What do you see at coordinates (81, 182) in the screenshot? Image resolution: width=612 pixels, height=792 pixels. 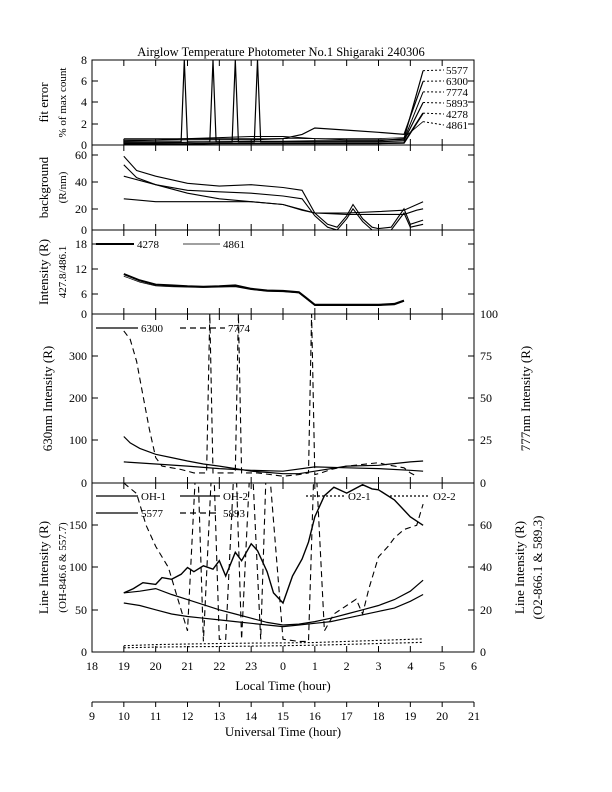 I see `y-tick-label: 40` at bounding box center [81, 182].